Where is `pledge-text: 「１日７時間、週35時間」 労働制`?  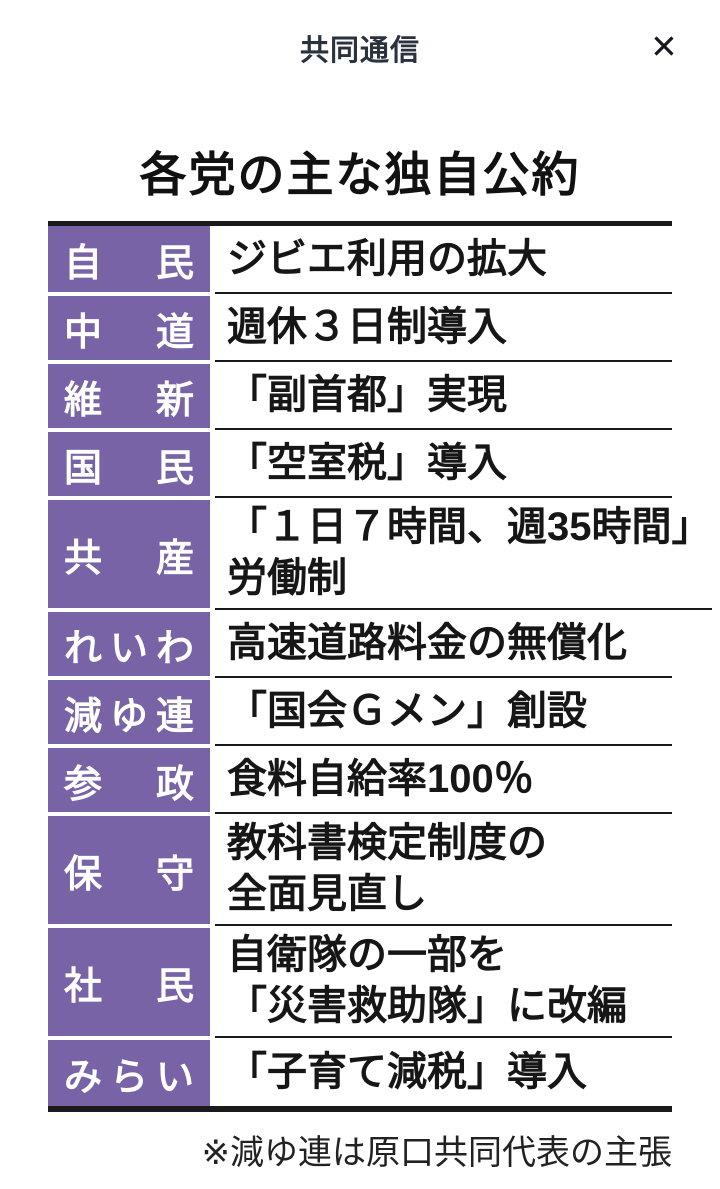 pledge-text: 「１日７時間、週35時間」 労働制 is located at coordinates (463, 554).